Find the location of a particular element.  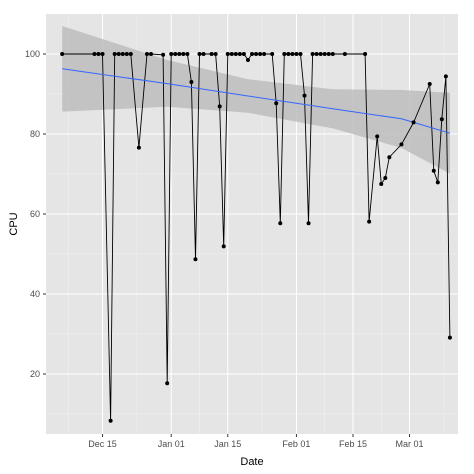

x-tick-label: Feb 01 is located at coordinates (296, 444).